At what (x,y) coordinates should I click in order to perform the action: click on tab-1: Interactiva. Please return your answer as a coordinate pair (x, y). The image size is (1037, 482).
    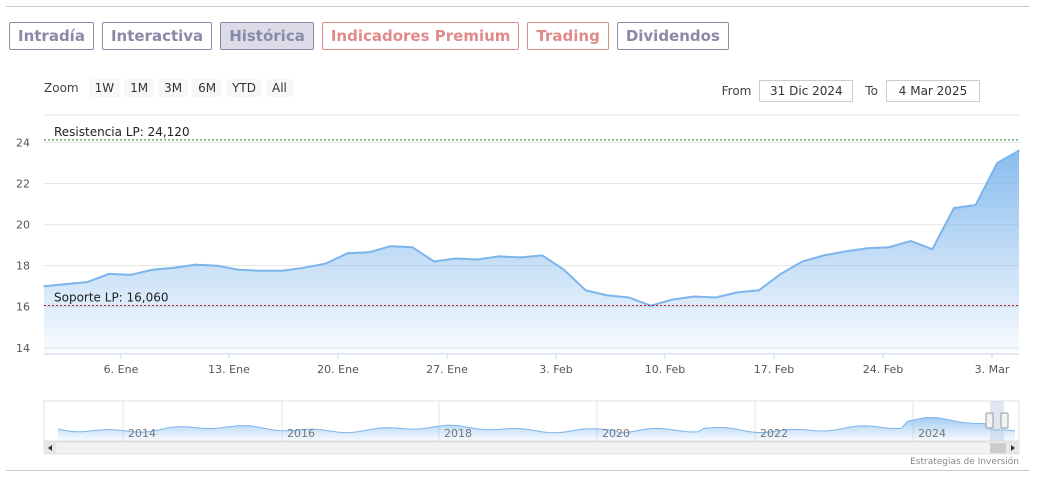
    Looking at the image, I should click on (157, 36).